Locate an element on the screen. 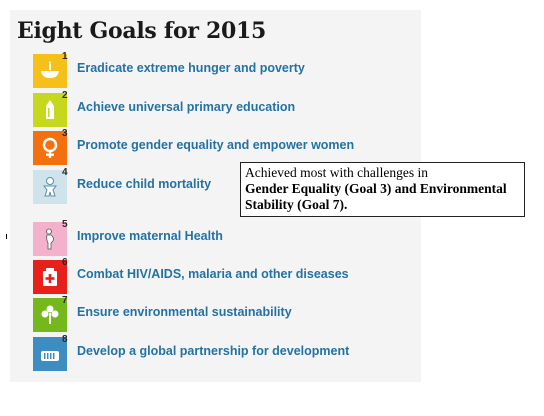  goal-number: 4 is located at coordinates (65, 172).